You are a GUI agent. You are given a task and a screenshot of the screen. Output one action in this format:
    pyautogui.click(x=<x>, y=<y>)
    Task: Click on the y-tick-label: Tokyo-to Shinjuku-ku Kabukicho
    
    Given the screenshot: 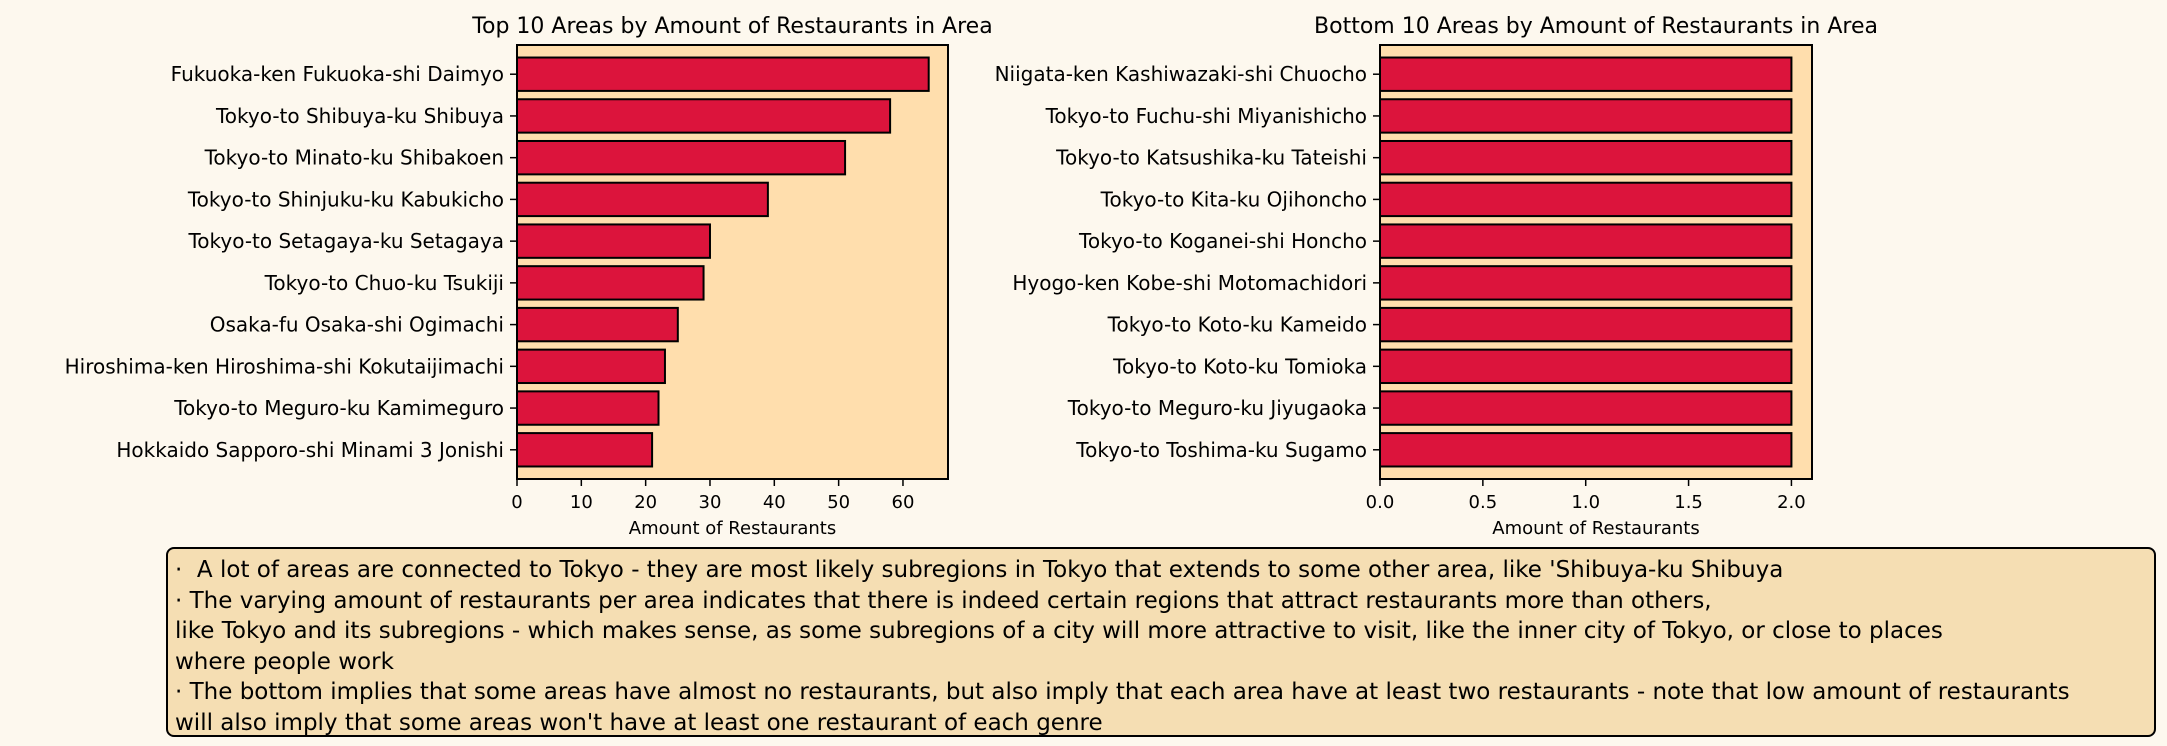 What is the action you would take?
    pyautogui.click(x=345, y=199)
    